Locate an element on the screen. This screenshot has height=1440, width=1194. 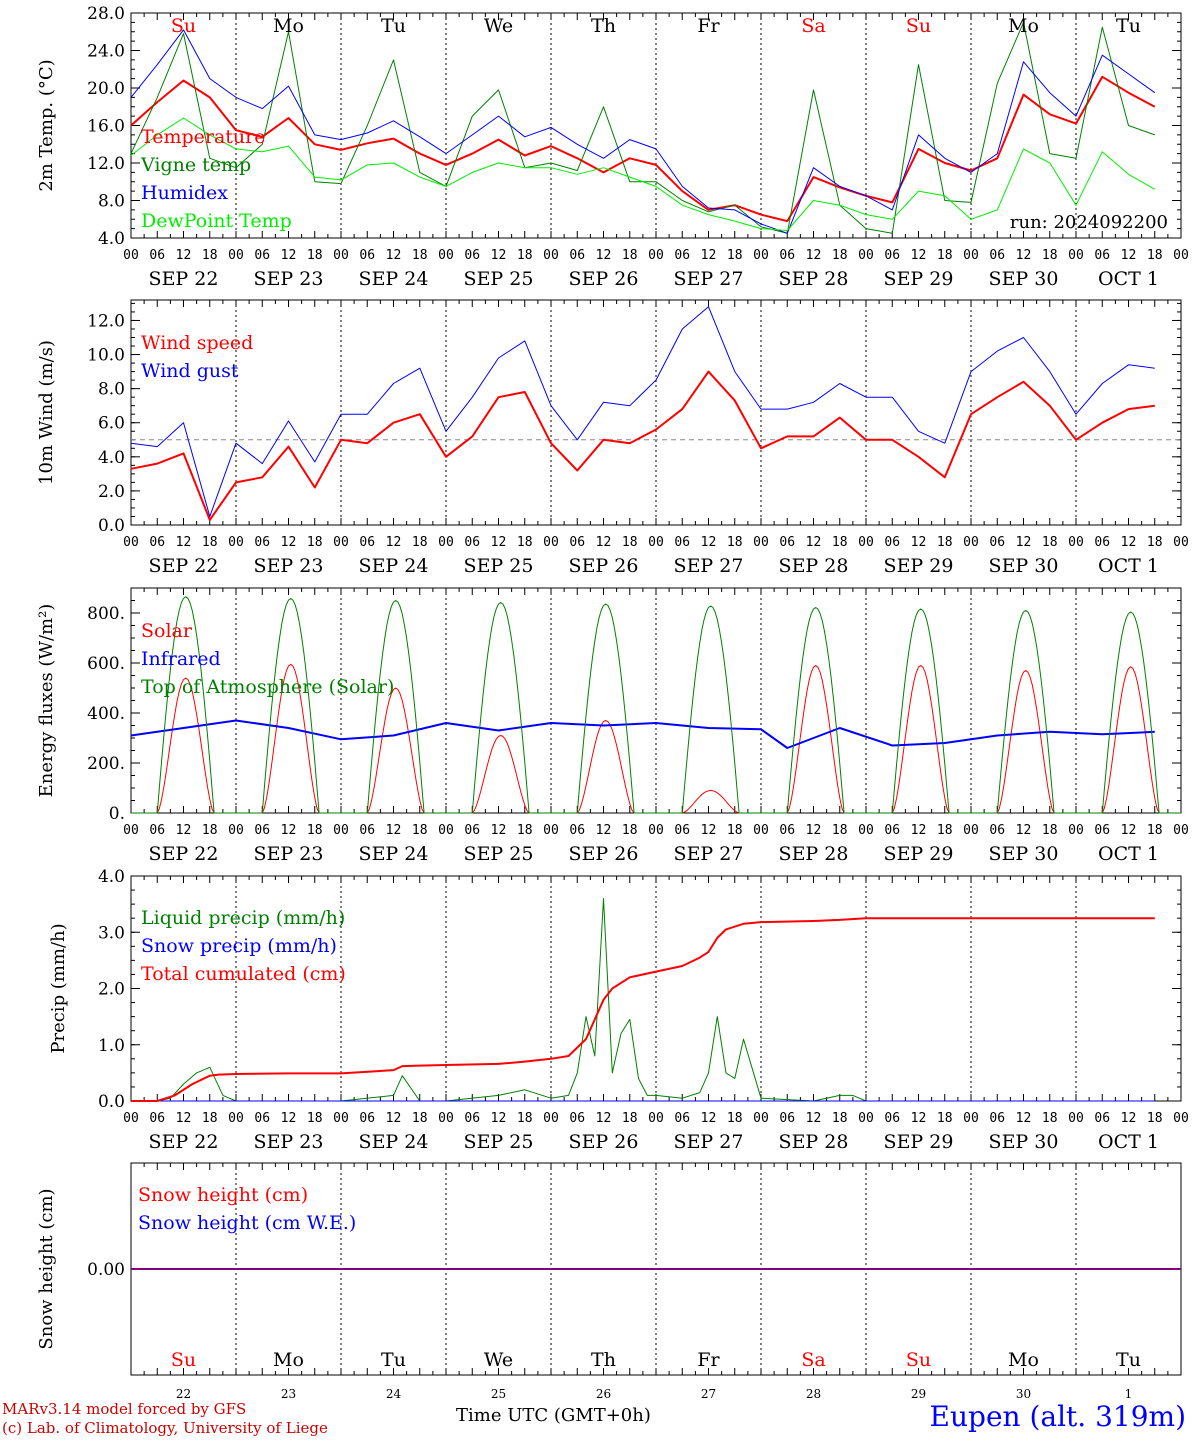
y-axis-label: 2m Temp. (°C) is located at coordinates (46, 125).